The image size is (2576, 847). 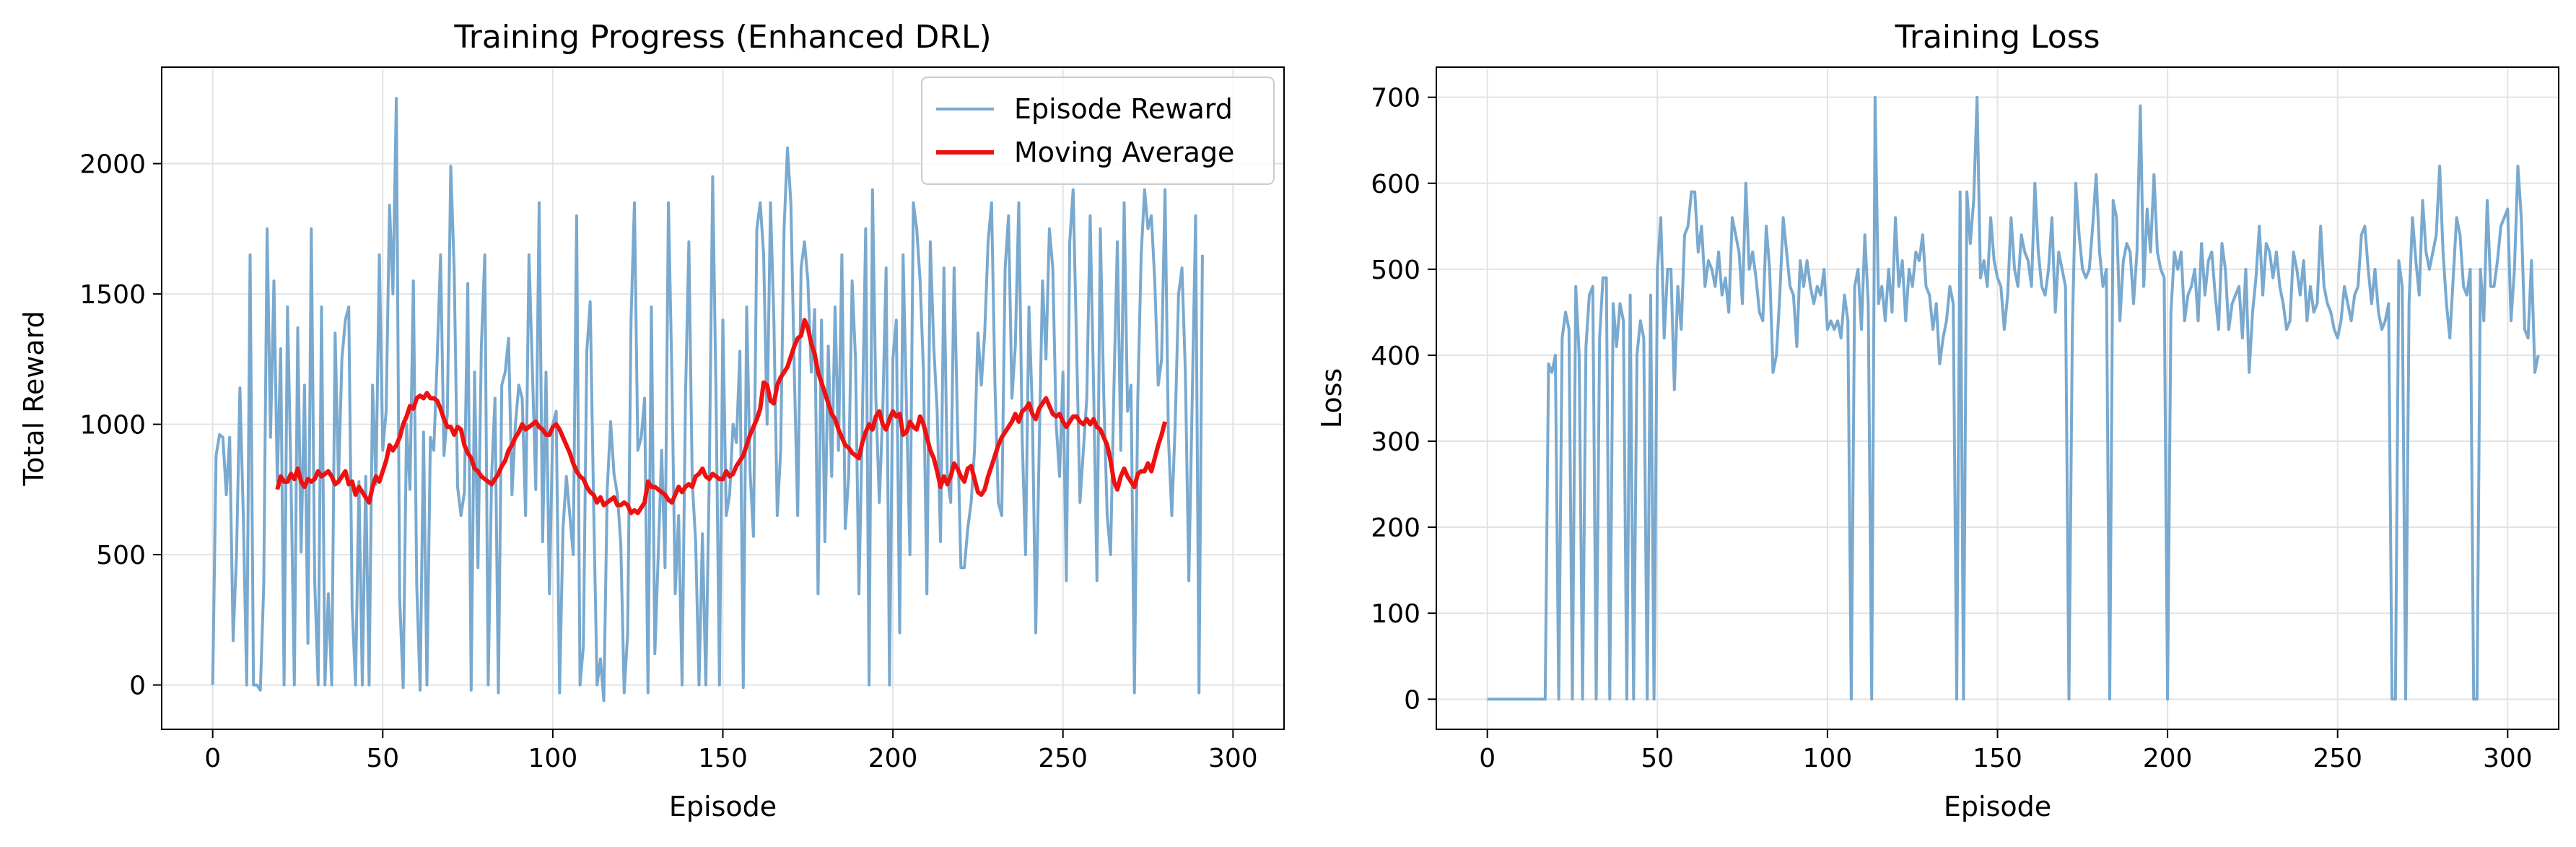 I want to click on loss-y-tick-label: 700, so click(x=1395, y=98).